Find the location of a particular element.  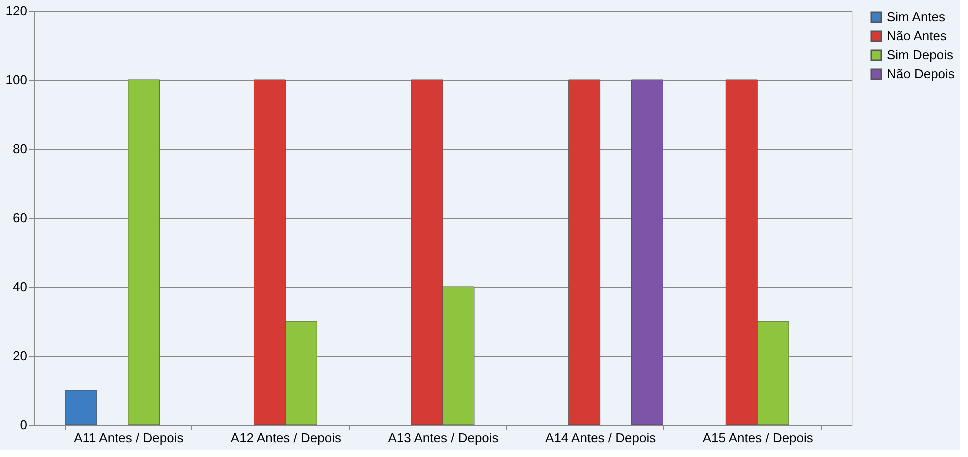

x-tick-label: A14 Antes / Depois is located at coordinates (601, 438).